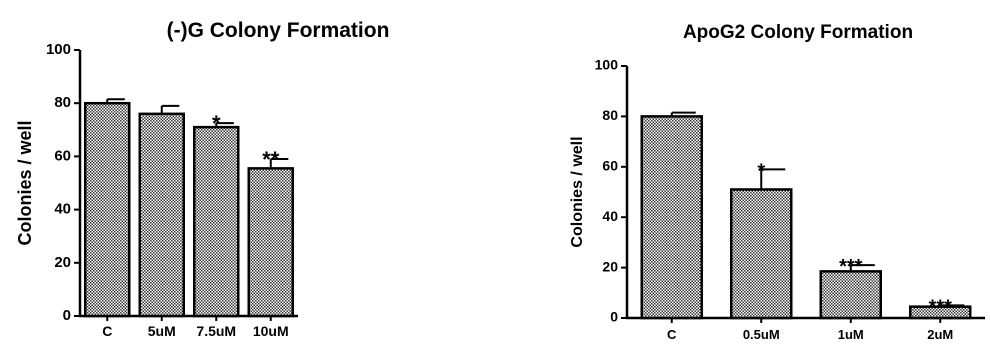  What do you see at coordinates (851, 334) in the screenshot?
I see `x-tick-label: 1uM` at bounding box center [851, 334].